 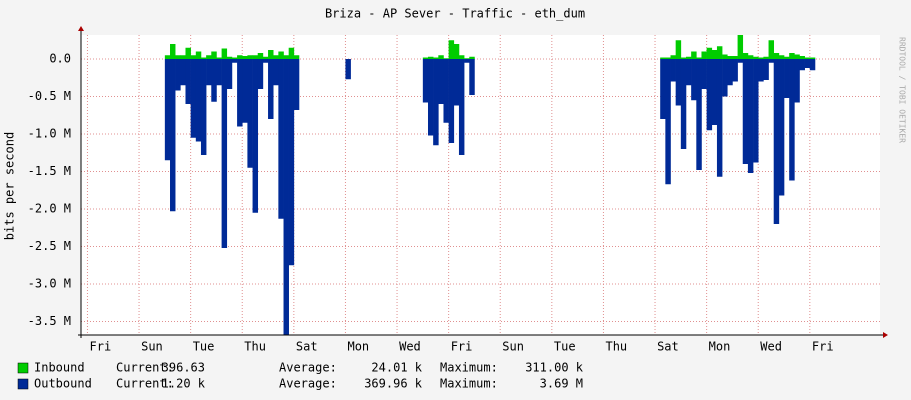 What do you see at coordinates (49, 321) in the screenshot?
I see `y-tick-label: -3.5 M` at bounding box center [49, 321].